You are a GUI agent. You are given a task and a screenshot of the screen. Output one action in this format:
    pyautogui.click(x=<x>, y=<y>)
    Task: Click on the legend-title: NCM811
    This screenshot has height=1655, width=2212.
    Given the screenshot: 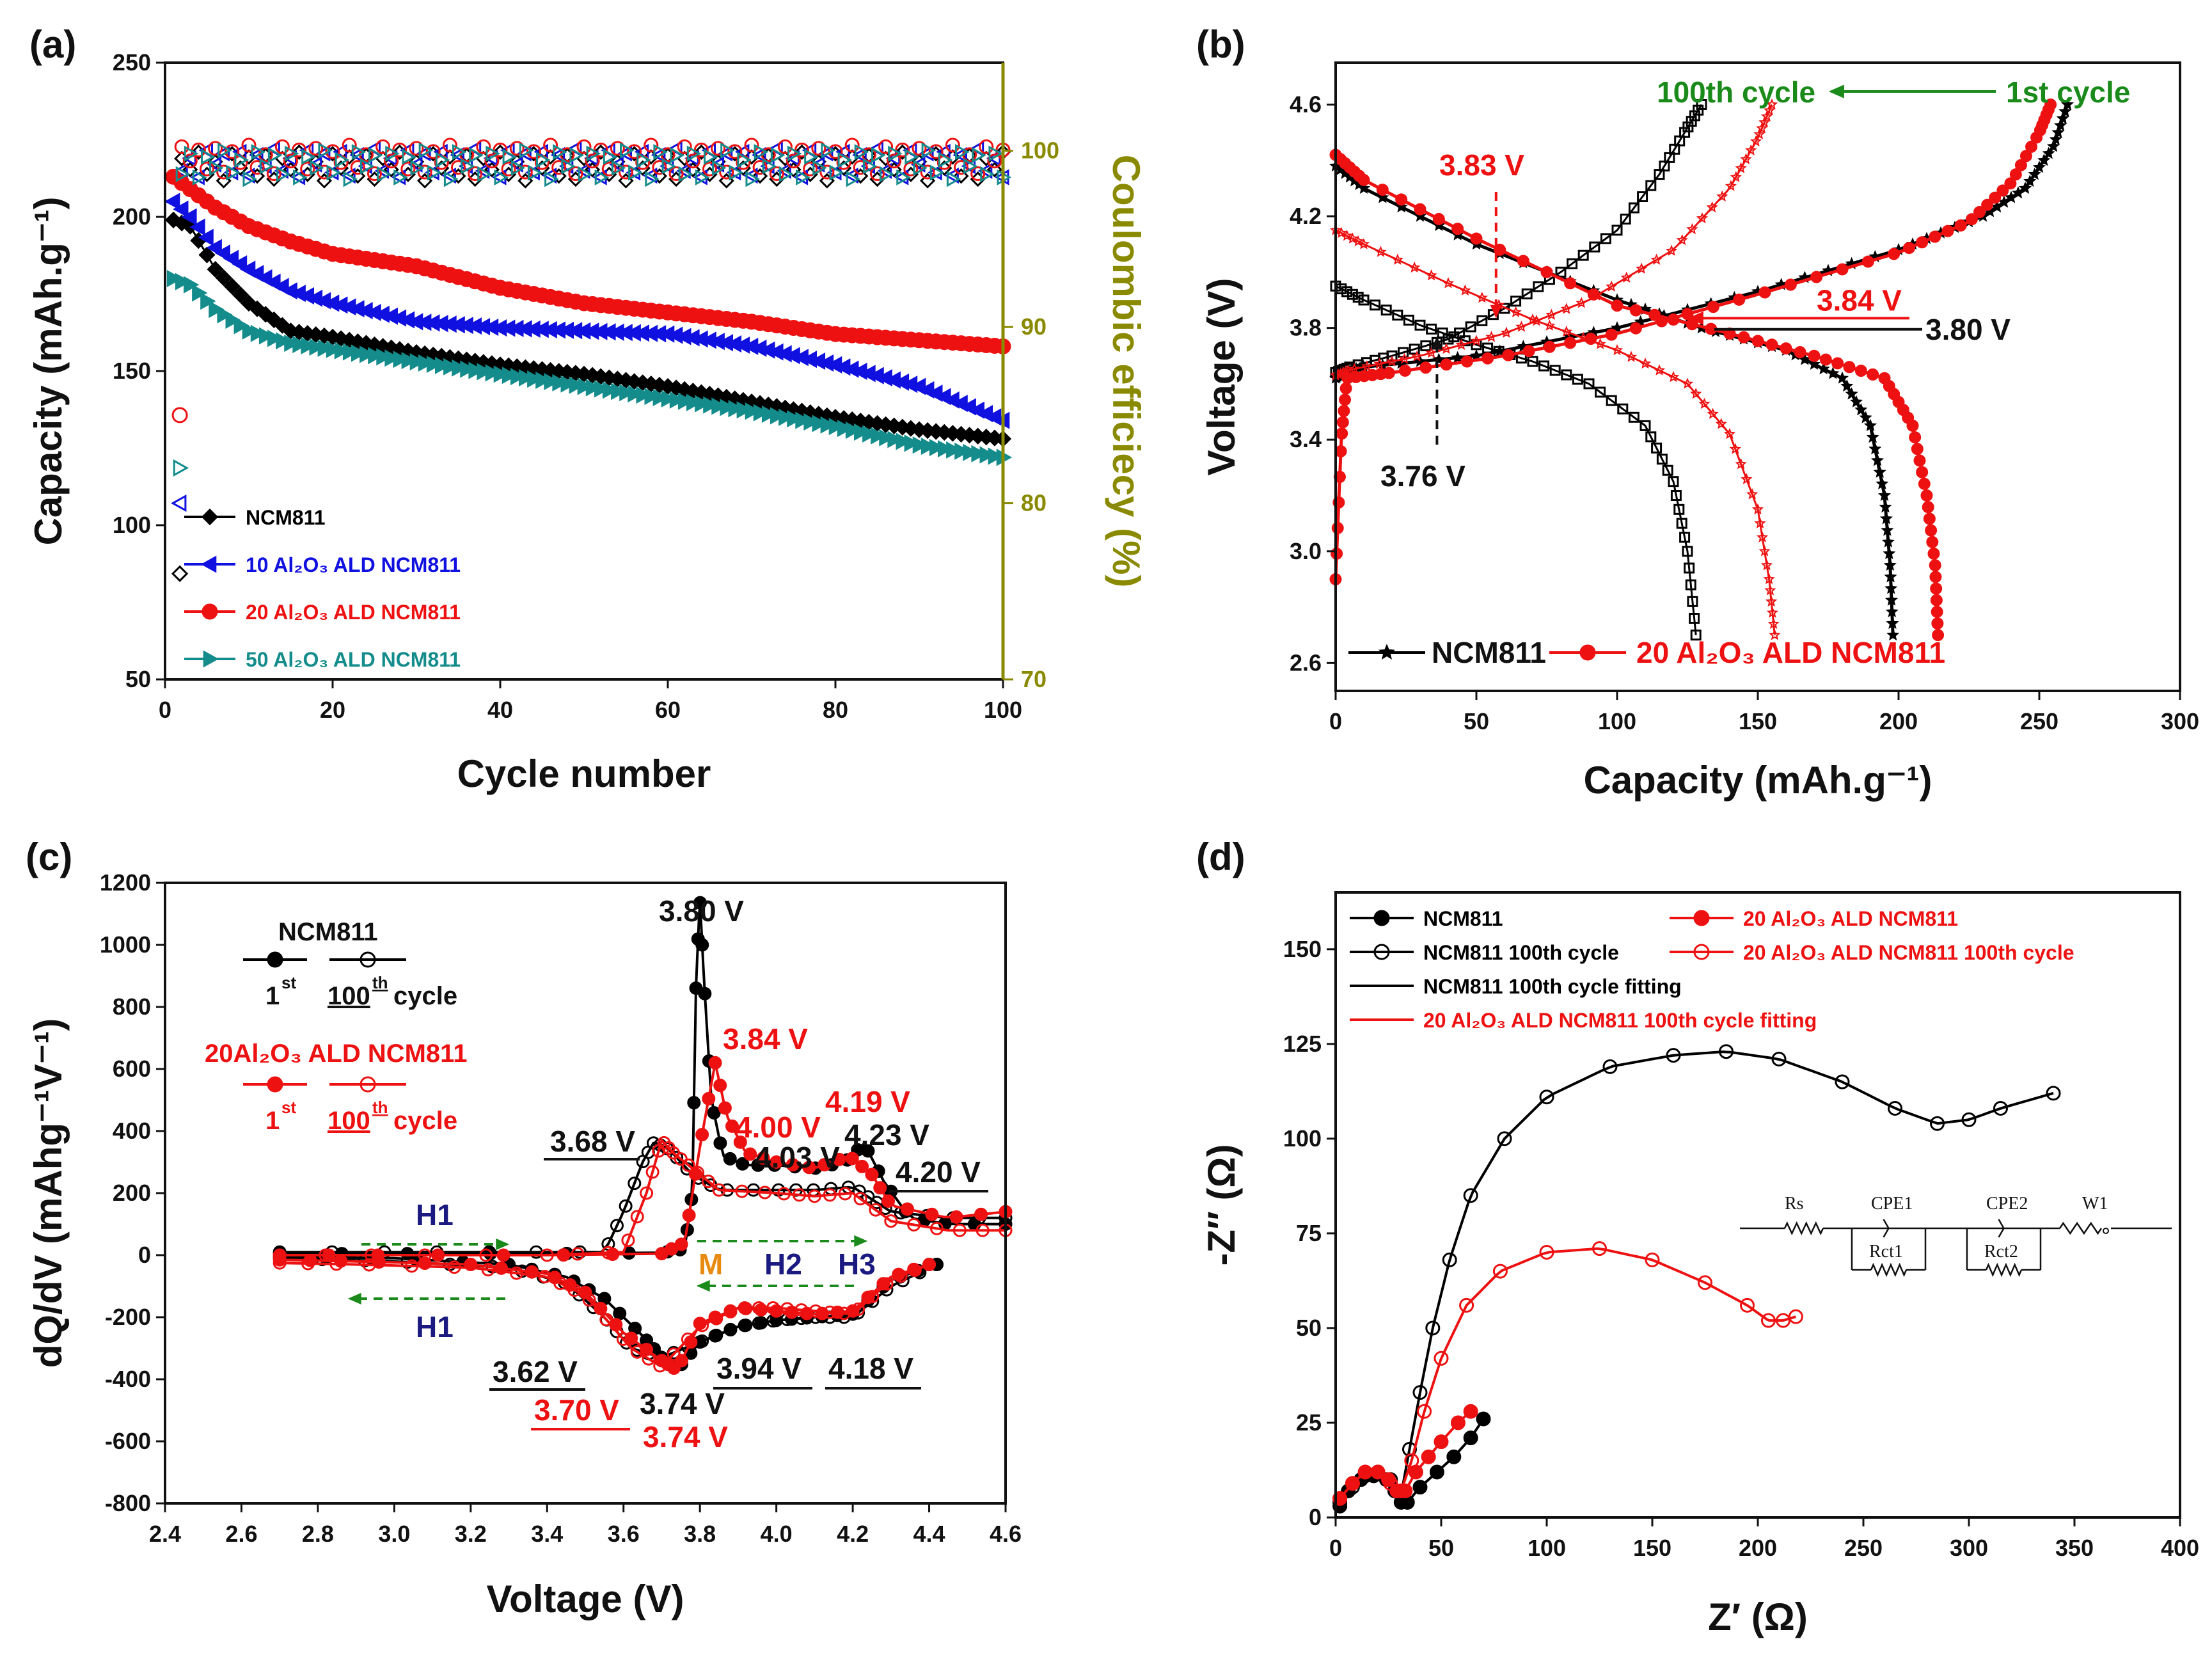 What is the action you would take?
    pyautogui.click(x=328, y=932)
    